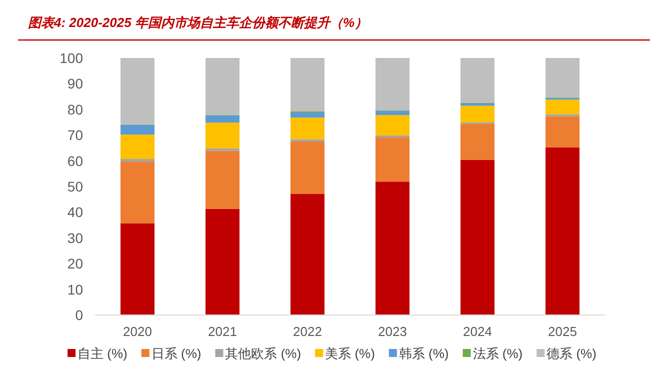  I want to click on y-tick-label: 100, so click(72, 58).